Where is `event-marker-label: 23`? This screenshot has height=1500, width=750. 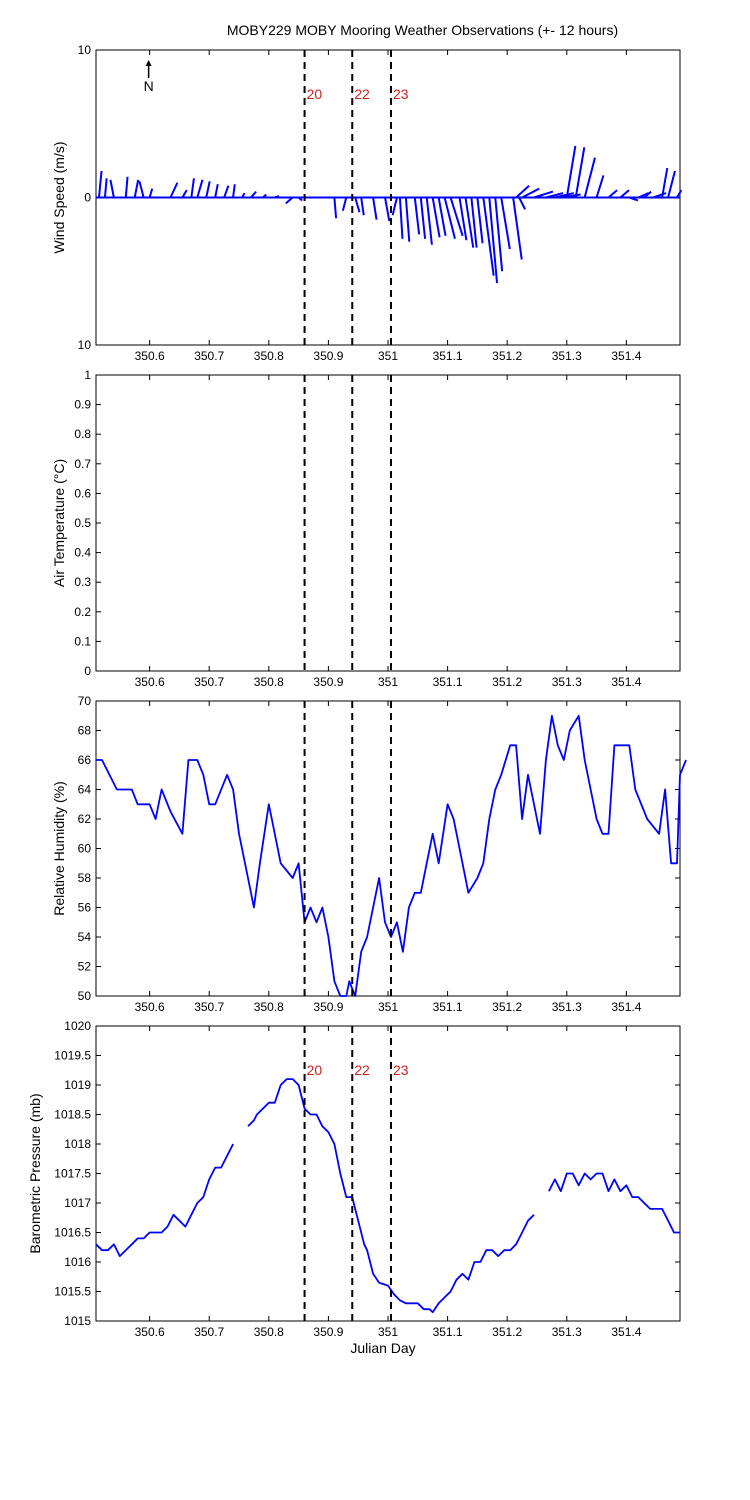
event-marker-label: 23 is located at coordinates (401, 94).